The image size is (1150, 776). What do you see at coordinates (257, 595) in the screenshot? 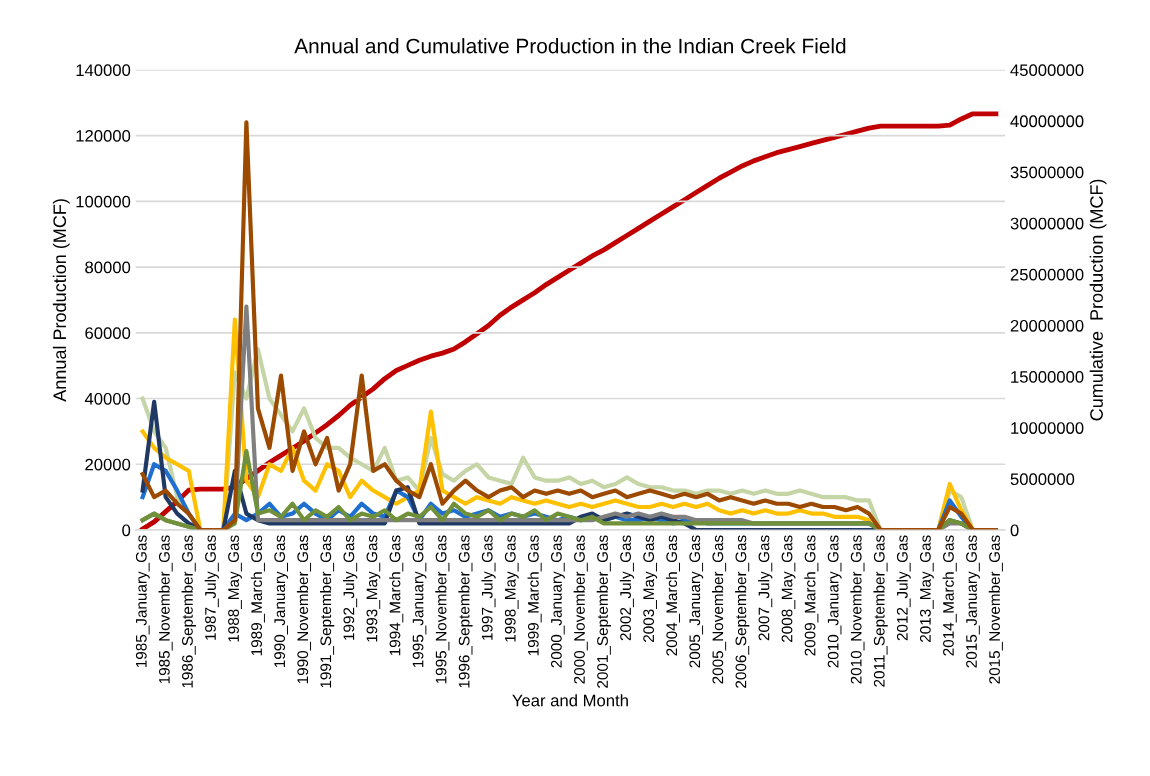
I see `x-tick-label: 1989_March_Gas` at bounding box center [257, 595].